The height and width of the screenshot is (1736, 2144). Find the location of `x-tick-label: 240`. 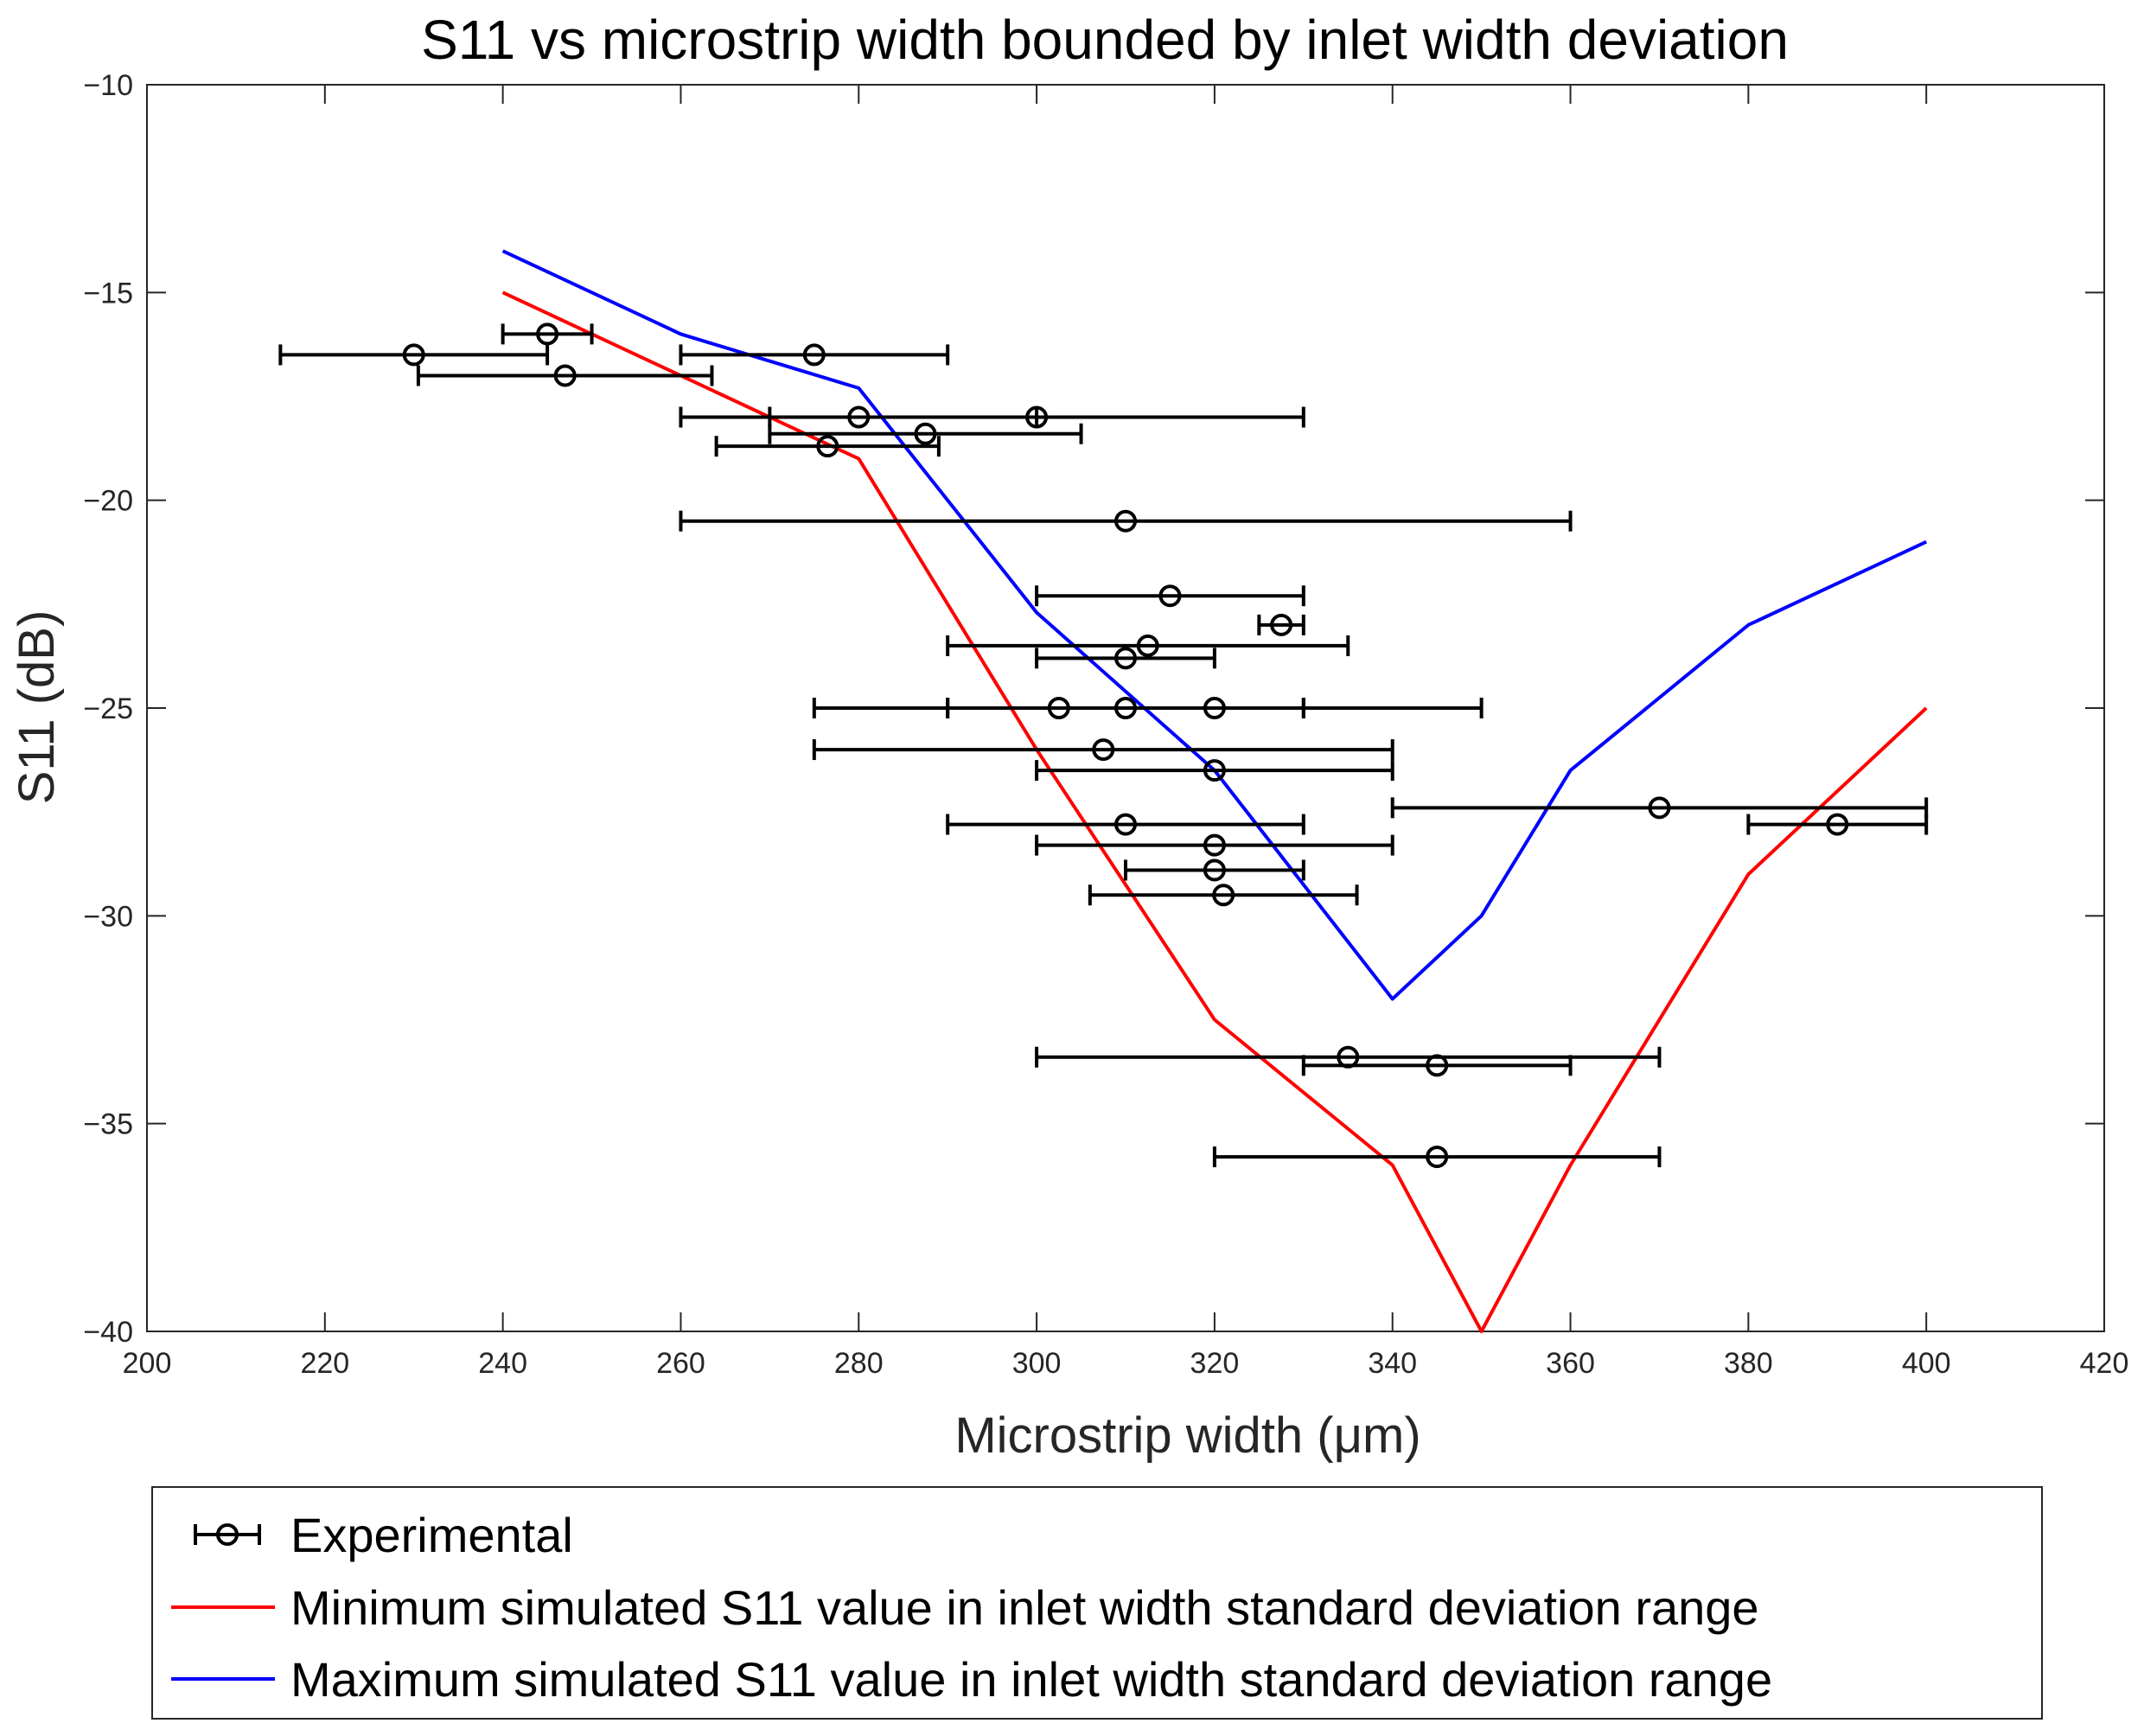

x-tick-label: 240 is located at coordinates (502, 1363).